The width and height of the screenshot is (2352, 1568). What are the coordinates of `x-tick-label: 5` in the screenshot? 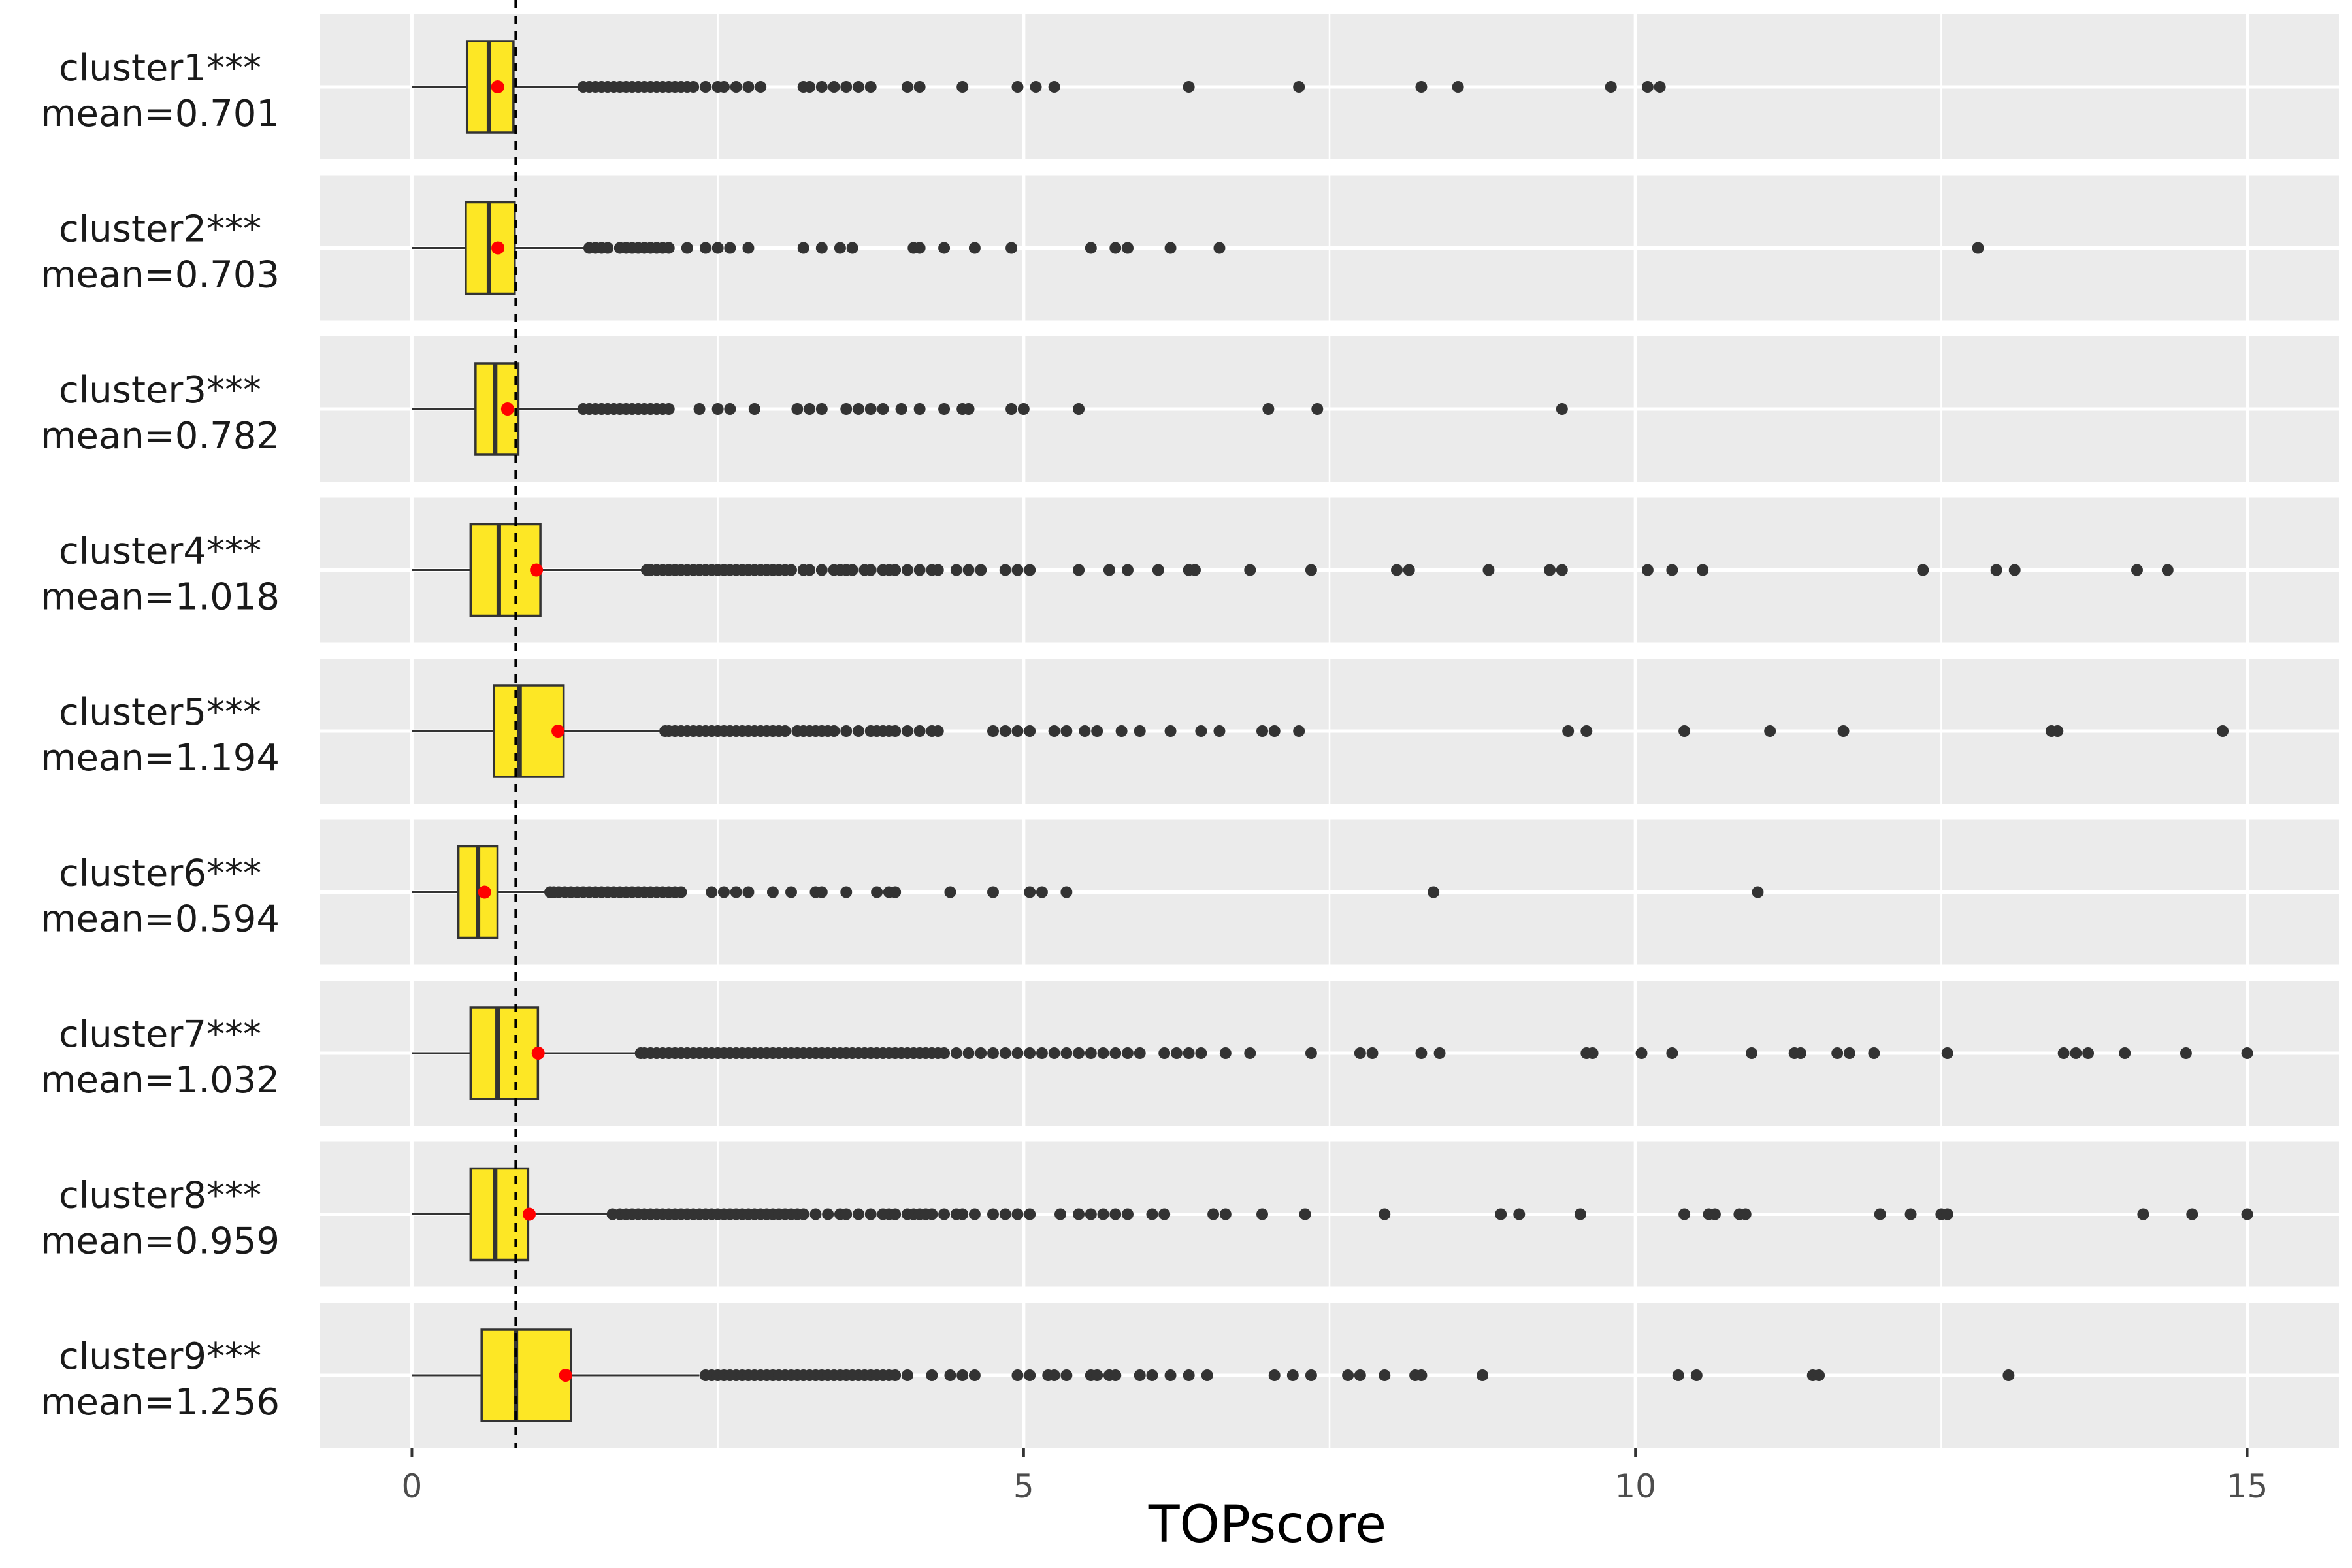 It's located at (1023, 1486).